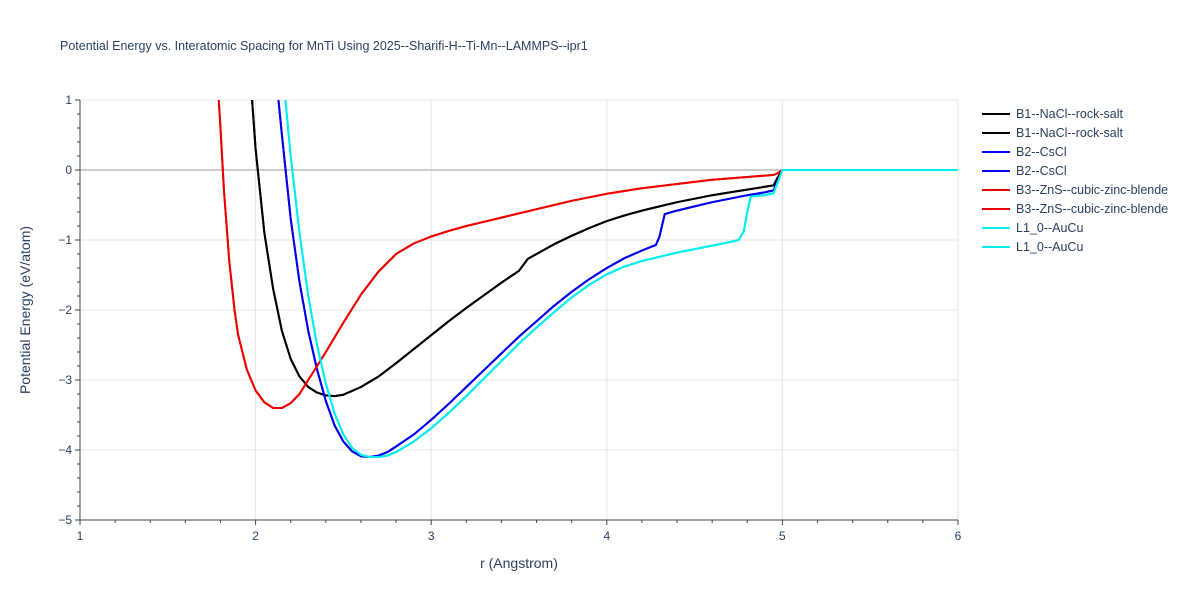  I want to click on y-tick-label: −1, so click(65, 240).